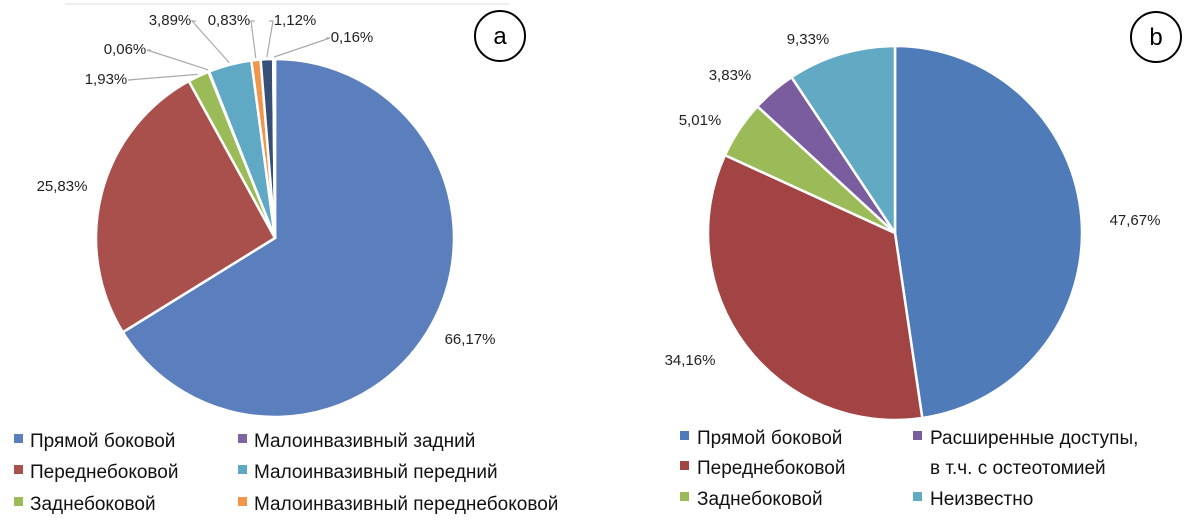  Describe the element at coordinates (1034, 438) in the screenshot. I see `legend-item: Расширенные доступы,` at that location.